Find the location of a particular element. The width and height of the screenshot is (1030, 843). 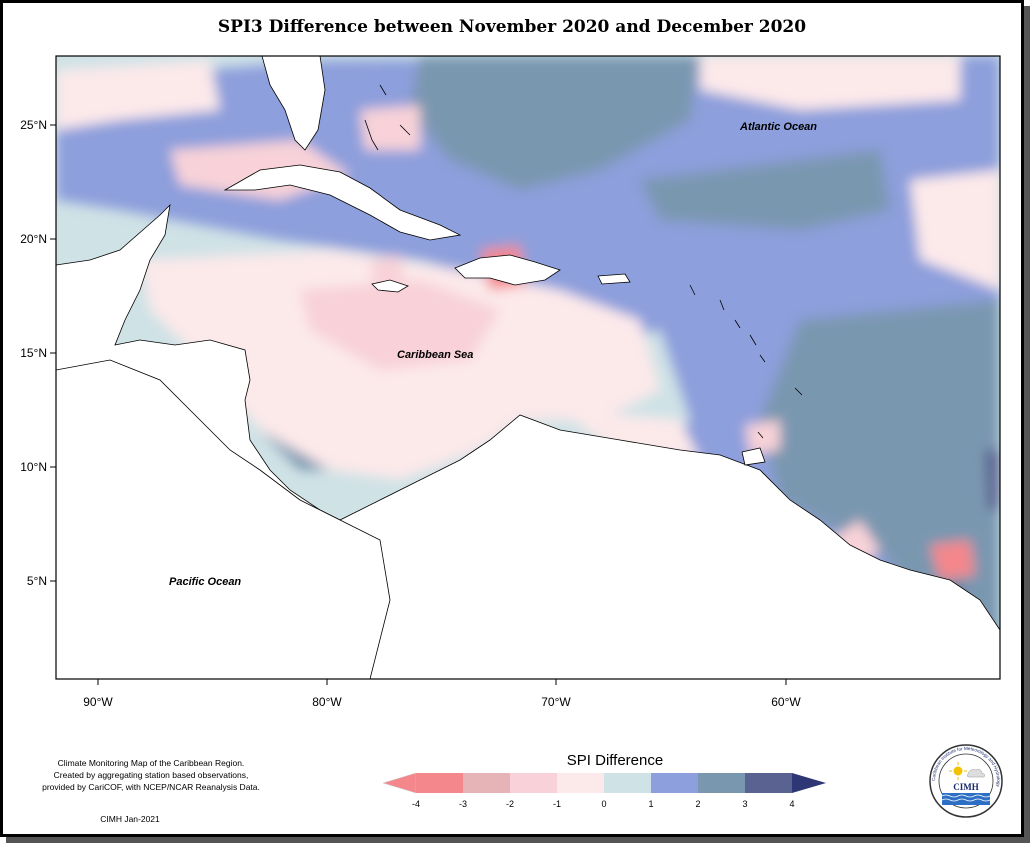

frame-shadow-right is located at coordinates (1027, 424).